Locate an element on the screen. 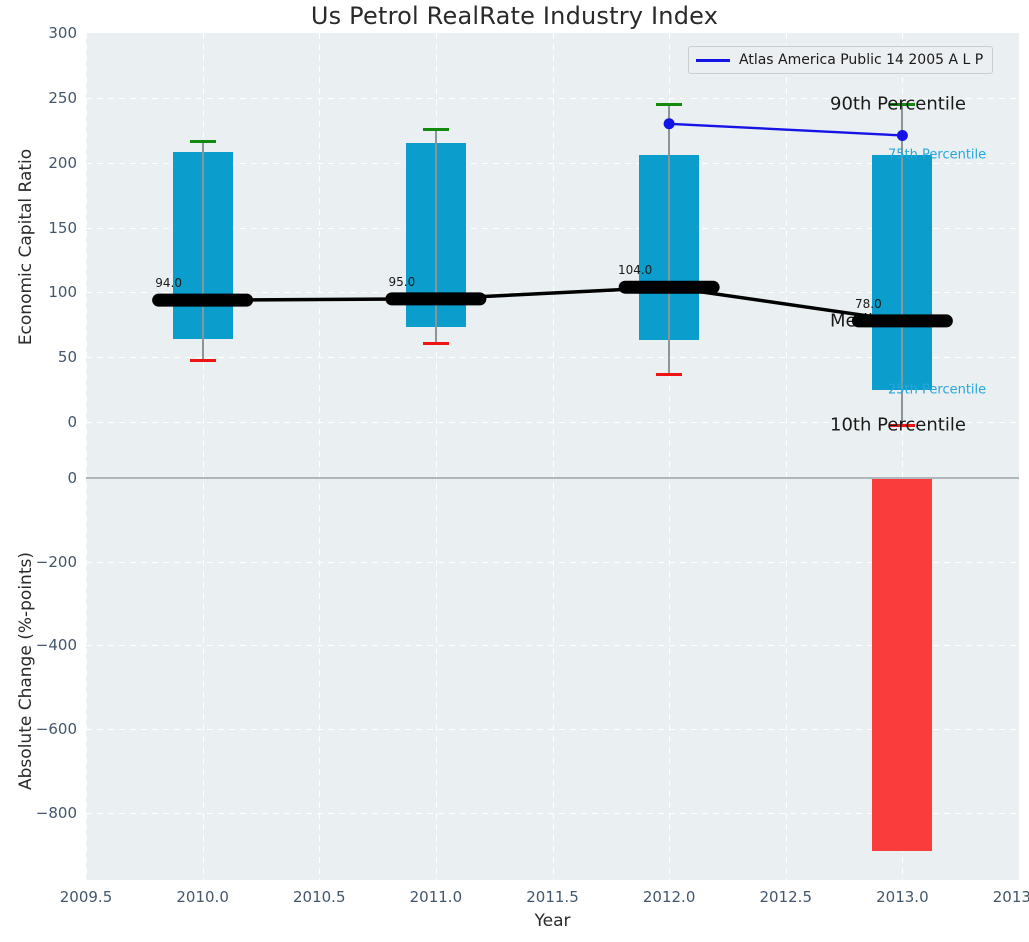  x-tick-label: 2011.5 is located at coordinates (552, 897).